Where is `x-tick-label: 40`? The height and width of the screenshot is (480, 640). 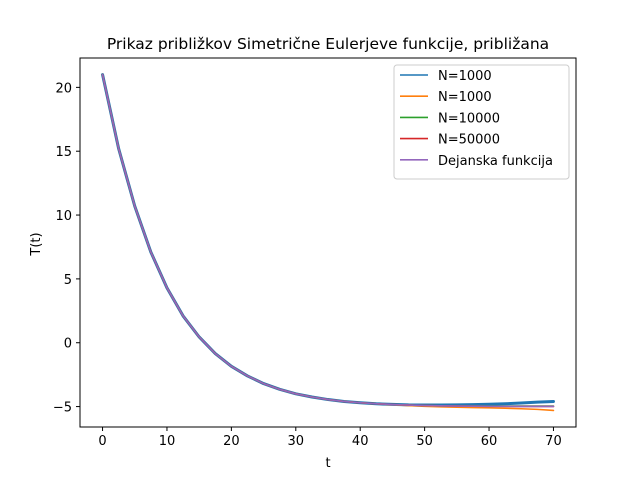 x-tick-label: 40 is located at coordinates (360, 441).